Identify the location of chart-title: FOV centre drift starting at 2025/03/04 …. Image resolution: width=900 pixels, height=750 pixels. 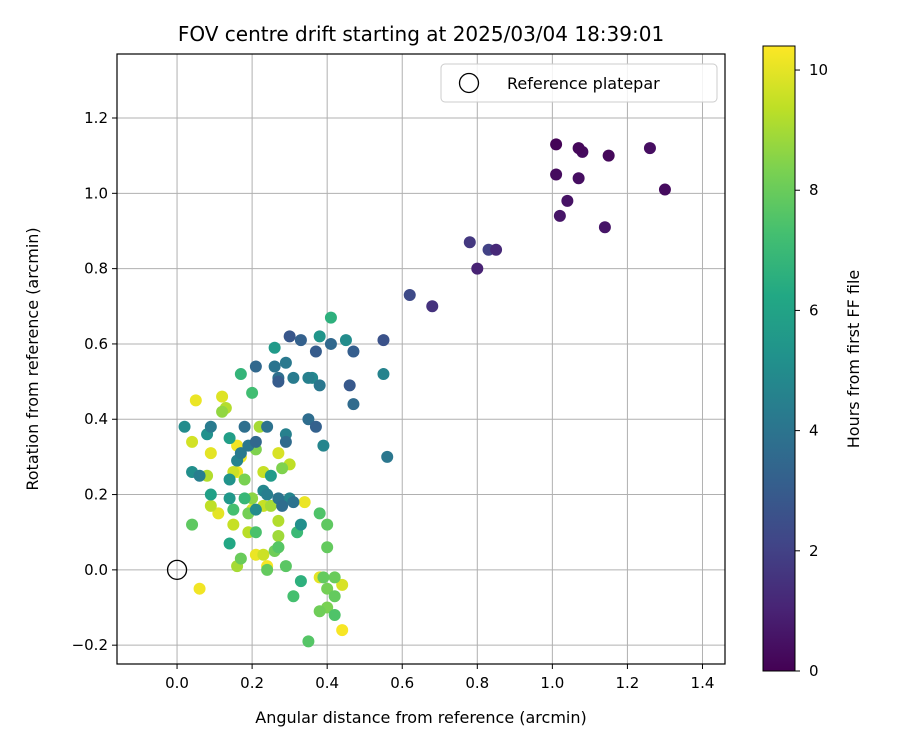
(421, 34).